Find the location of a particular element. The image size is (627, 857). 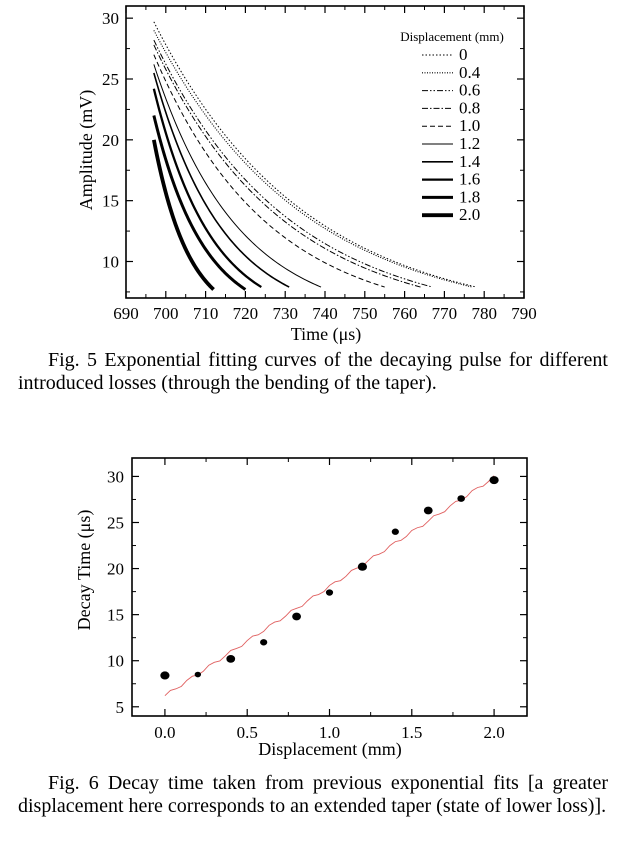

fig6-x-tick-label: 0.0 is located at coordinates (164, 732).